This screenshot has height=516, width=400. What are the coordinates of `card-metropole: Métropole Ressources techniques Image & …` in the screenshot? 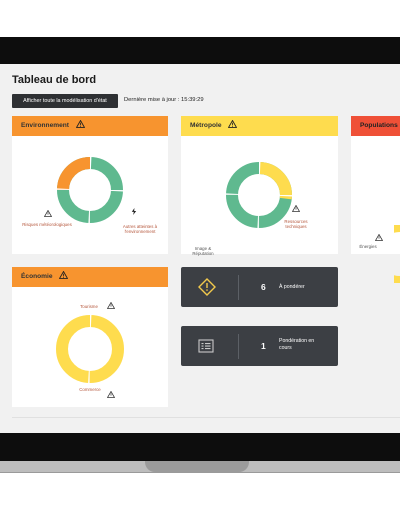 It's located at (259, 204).